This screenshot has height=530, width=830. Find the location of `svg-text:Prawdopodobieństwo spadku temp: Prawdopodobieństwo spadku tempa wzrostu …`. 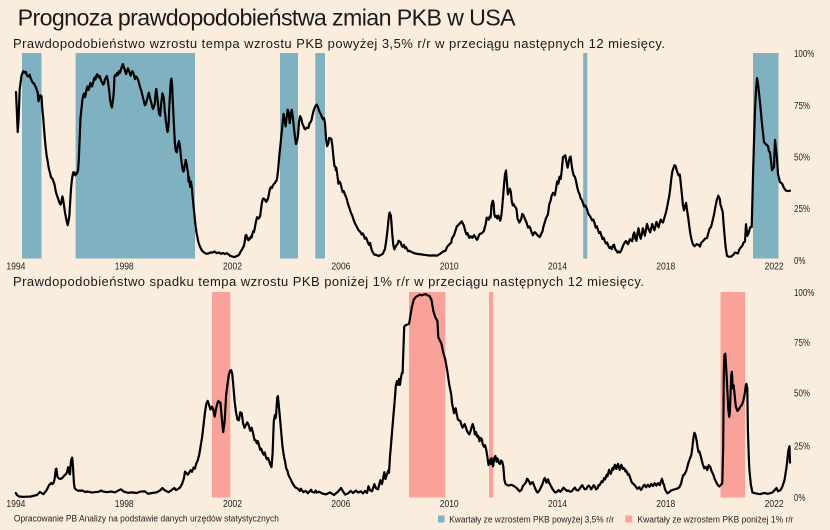

svg-text:Prawdopodobieństwo spadku temp: Prawdopodobieństwo spadku tempa wzrostu … is located at coordinates (328, 281).